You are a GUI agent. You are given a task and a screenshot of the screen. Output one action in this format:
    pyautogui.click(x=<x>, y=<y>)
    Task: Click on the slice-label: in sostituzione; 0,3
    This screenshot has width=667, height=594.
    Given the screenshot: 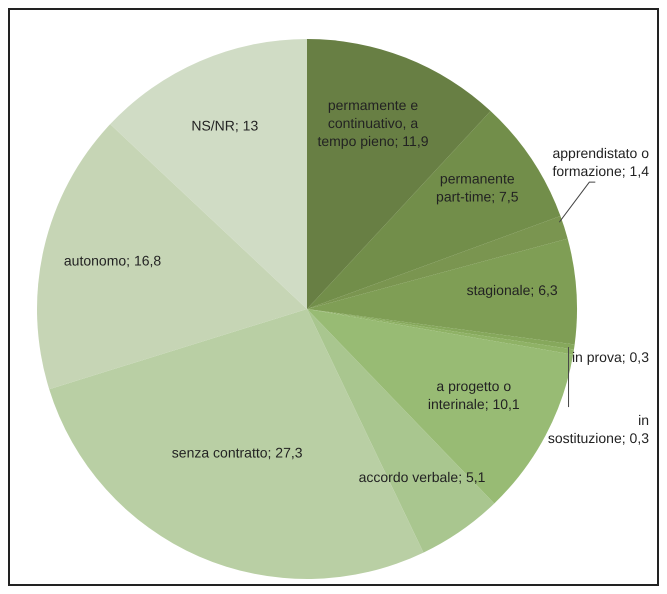 What is the action you would take?
    pyautogui.click(x=599, y=429)
    